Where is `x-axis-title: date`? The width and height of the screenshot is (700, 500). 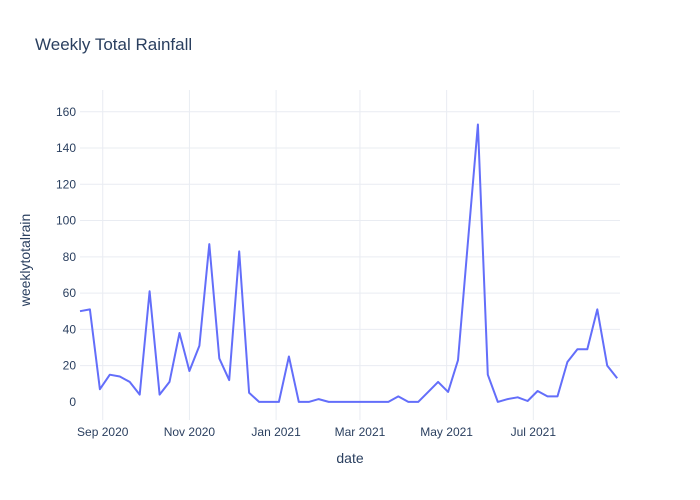 x-axis-title: date is located at coordinates (349, 458).